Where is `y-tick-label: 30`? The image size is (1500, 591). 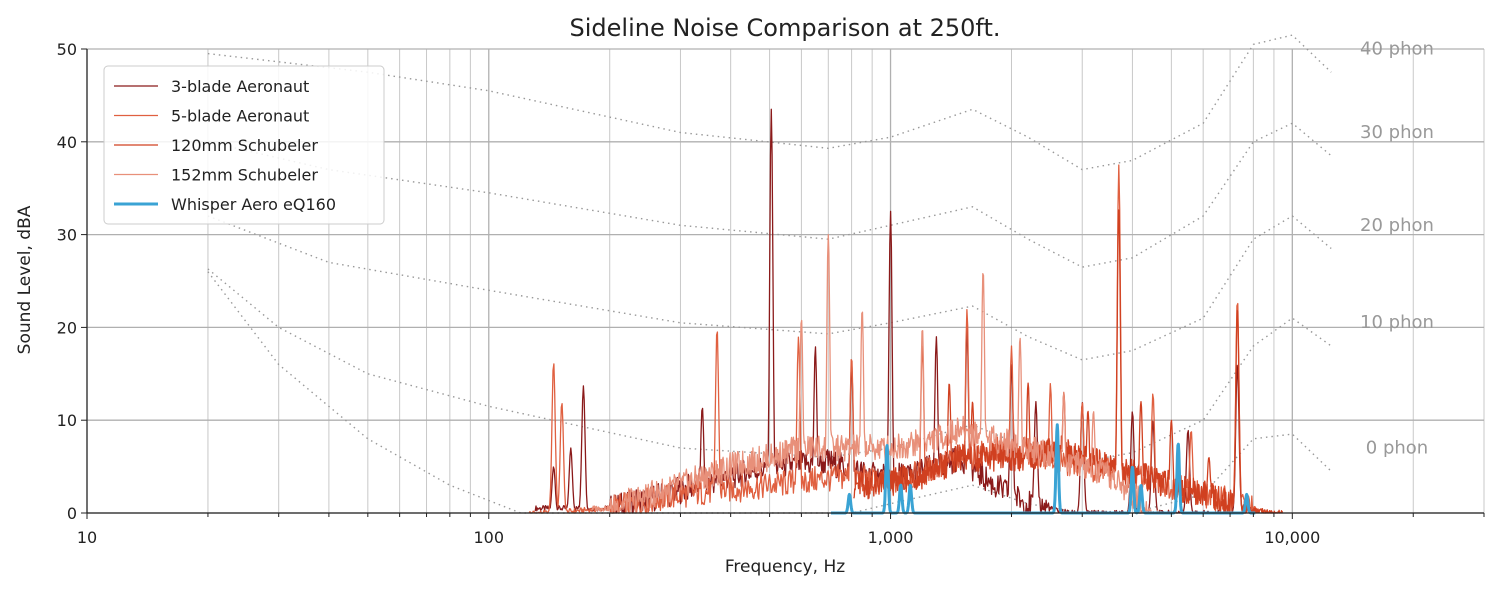 y-tick-label: 30 is located at coordinates (67, 235).